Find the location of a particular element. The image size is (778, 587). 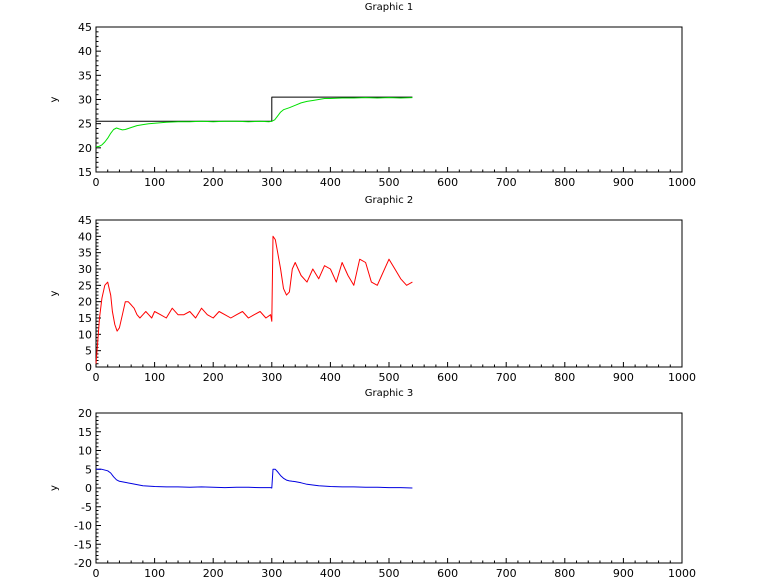

y-tick-label: -5 is located at coordinates (86, 507).